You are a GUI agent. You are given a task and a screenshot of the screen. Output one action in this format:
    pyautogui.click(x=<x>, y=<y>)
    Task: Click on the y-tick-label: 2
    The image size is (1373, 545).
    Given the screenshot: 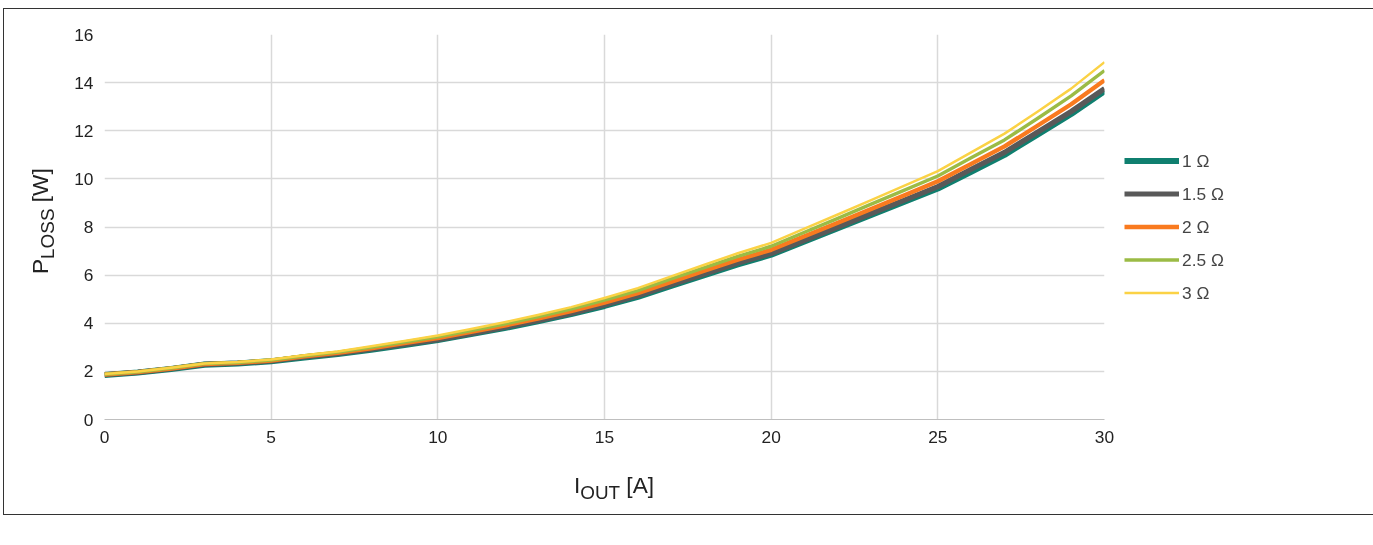 What is the action you would take?
    pyautogui.click(x=88, y=371)
    